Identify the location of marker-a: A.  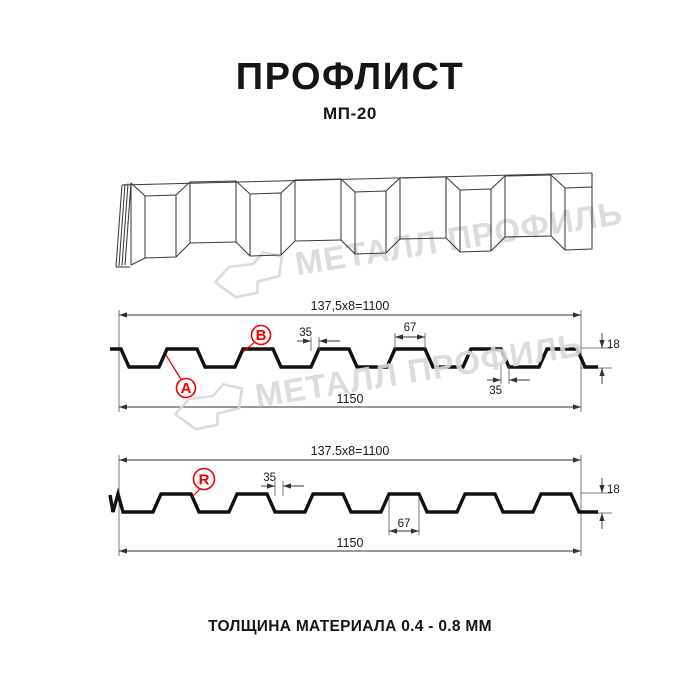
(181, 376).